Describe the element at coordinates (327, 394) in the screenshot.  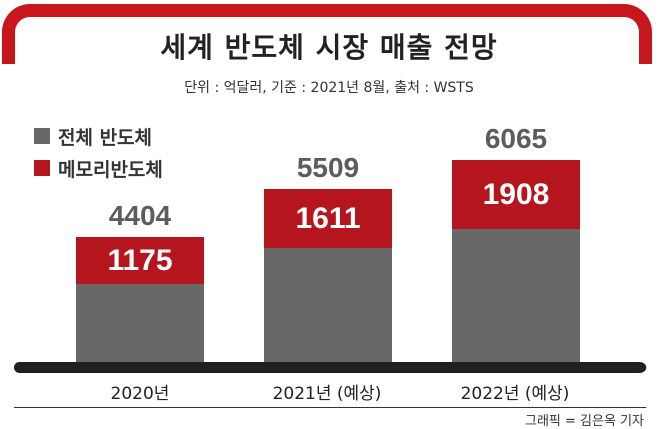
I see `x-tick-label: 2021년 (예상)` at that location.